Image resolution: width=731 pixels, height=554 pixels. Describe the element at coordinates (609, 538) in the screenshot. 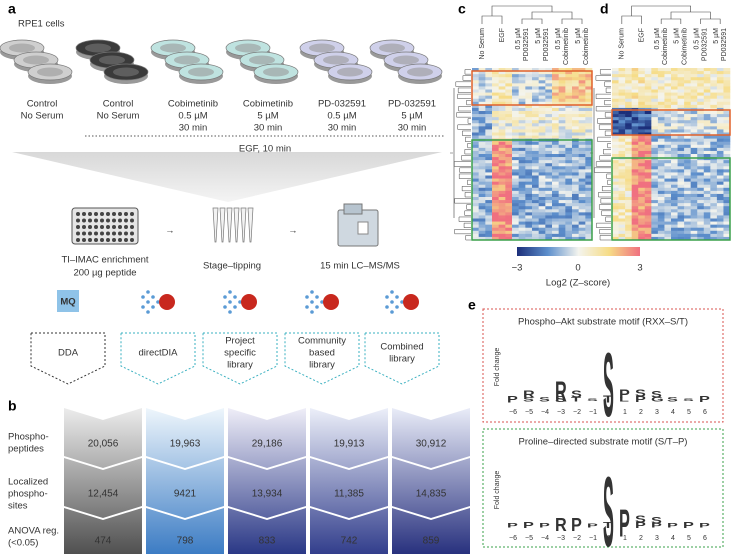

I see `x-tick-label: 0` at that location.